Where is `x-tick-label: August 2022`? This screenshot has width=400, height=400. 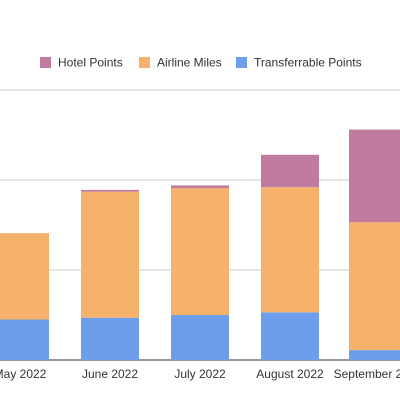
x-tick-label: August 2022 is located at coordinates (290, 374).